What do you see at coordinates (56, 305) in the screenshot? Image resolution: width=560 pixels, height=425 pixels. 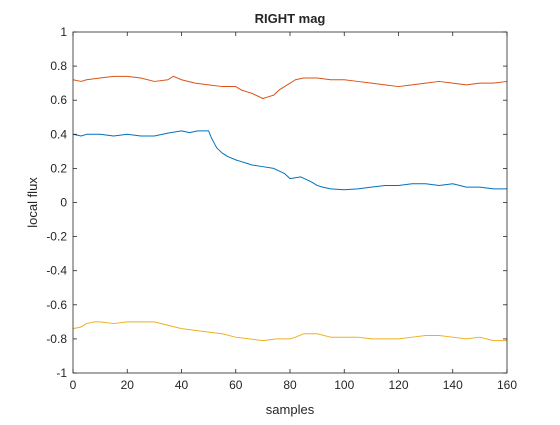 I see `y-tick-label: -0.6` at bounding box center [56, 305].